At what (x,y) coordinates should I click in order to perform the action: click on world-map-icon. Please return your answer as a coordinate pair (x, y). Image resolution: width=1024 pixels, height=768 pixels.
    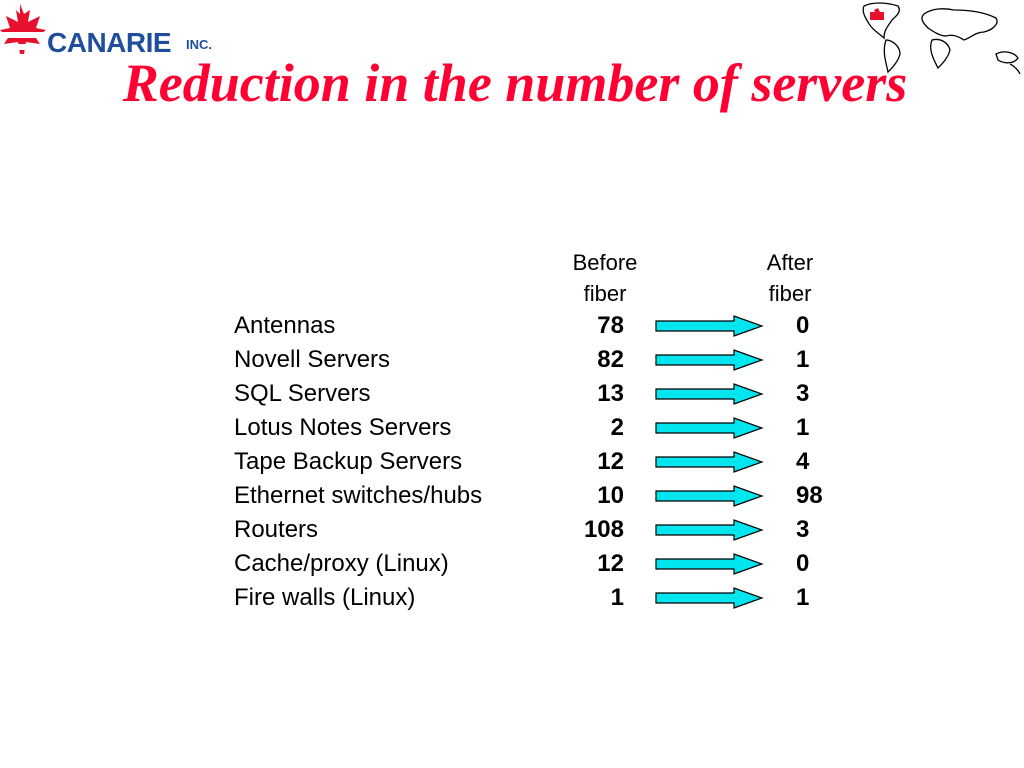
    Looking at the image, I should click on (941, 38).